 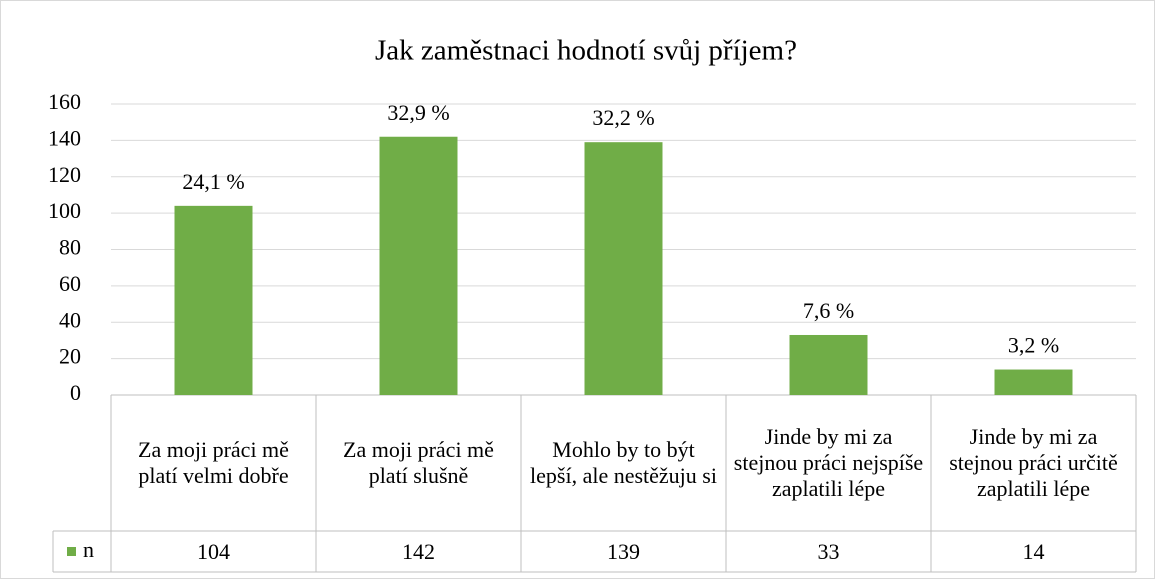 I want to click on value-cell: 142, so click(x=418, y=551).